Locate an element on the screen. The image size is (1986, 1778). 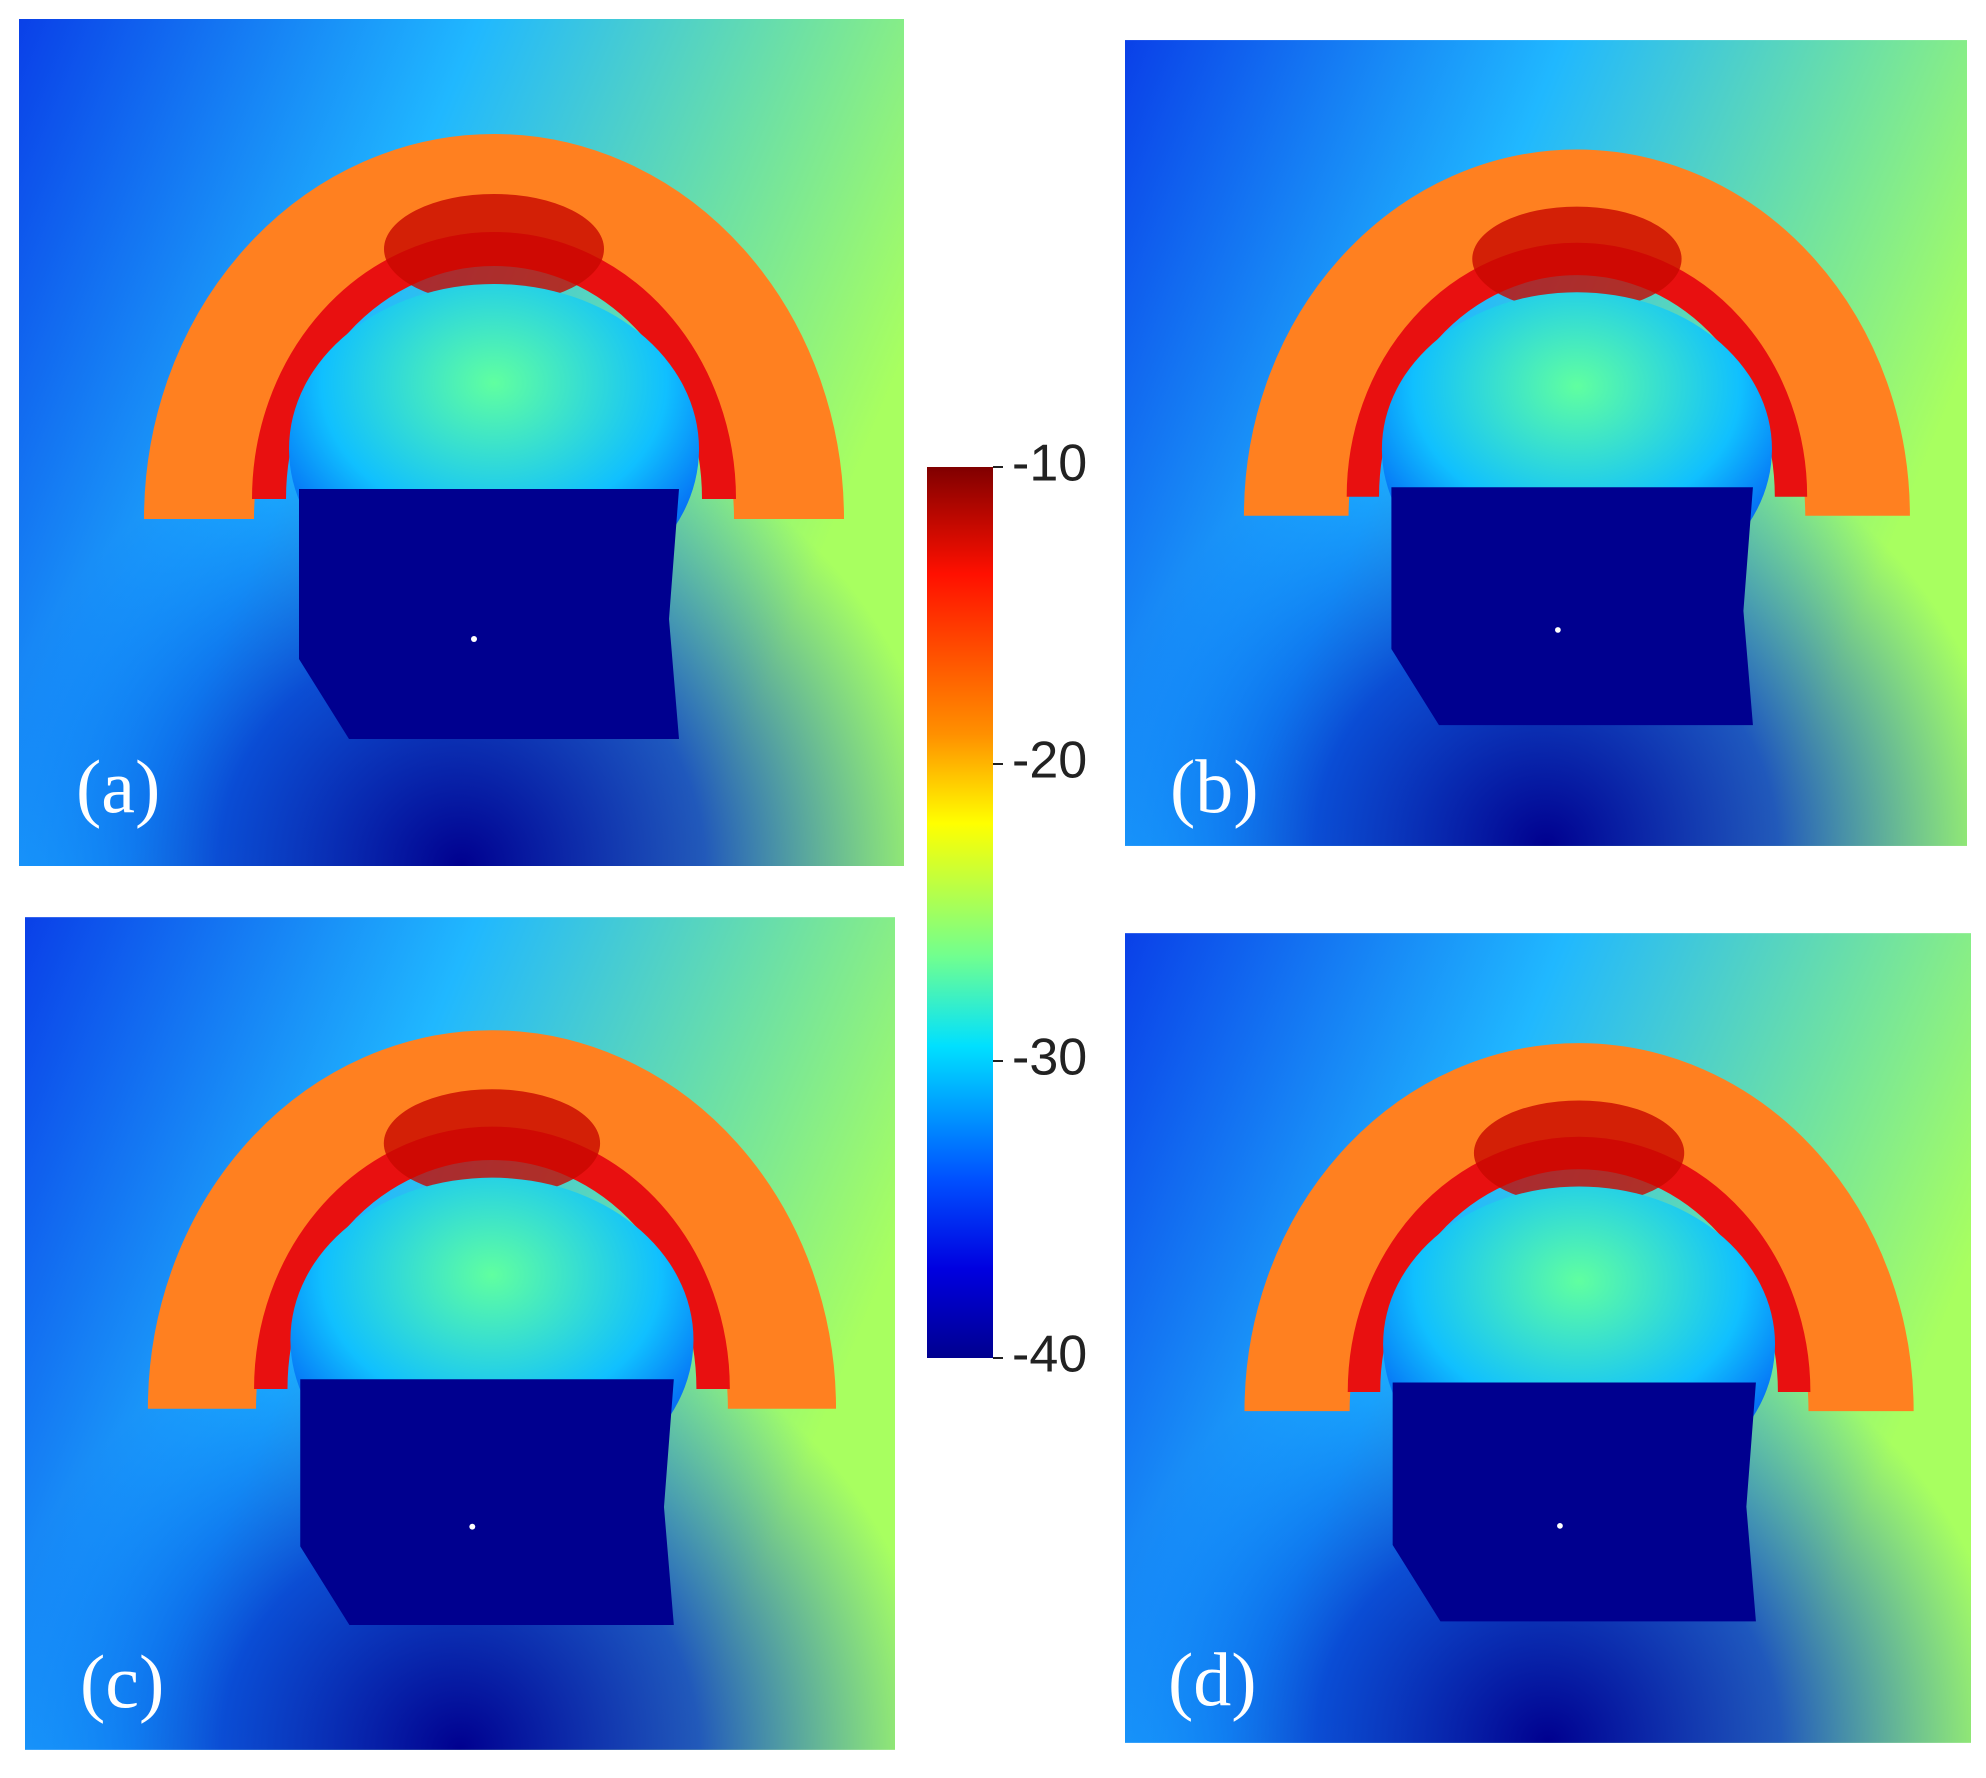
colorbar-tick-label: -40 is located at coordinates (1049, 1355).